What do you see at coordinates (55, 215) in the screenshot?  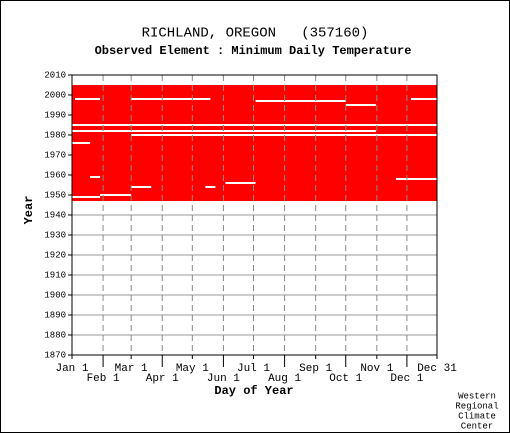 I see `y-tick-label: 1940` at bounding box center [55, 215].